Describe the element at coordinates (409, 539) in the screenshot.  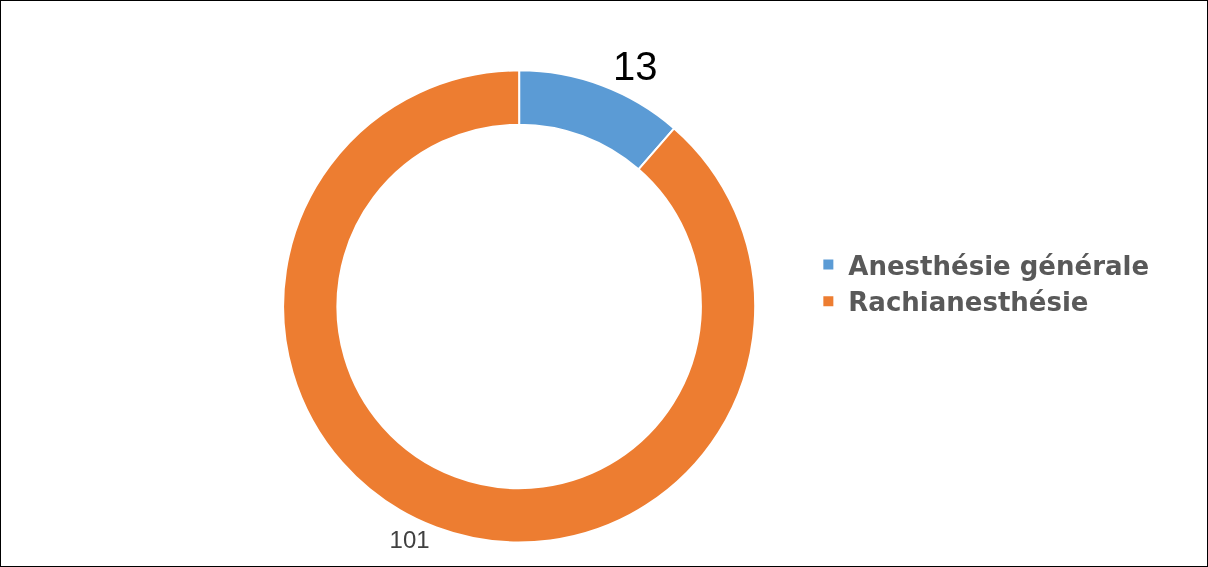
I see `data-label: 101` at that location.